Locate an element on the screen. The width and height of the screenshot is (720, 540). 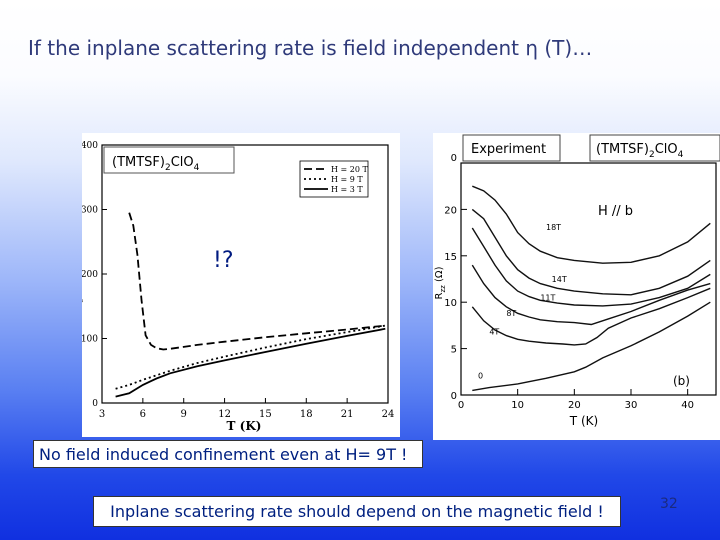
left-chart-legend: H = 20 TH = 9 TH = 3 T is located at coordinates (334, 179).